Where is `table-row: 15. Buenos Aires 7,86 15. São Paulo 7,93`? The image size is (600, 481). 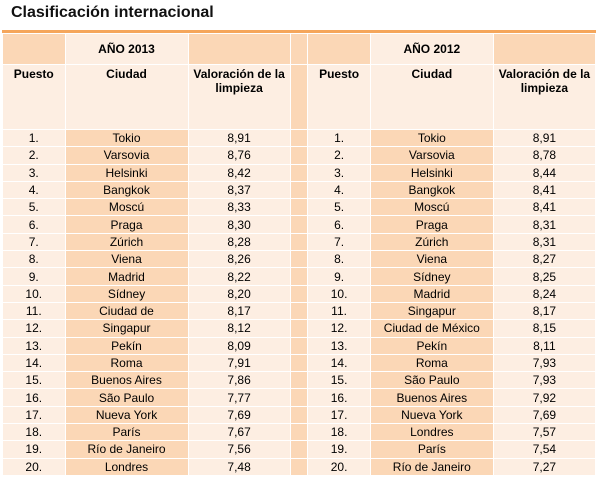 table-row: 15. Buenos Aires 7,86 15. São Paulo 7,93 is located at coordinates (299, 380).